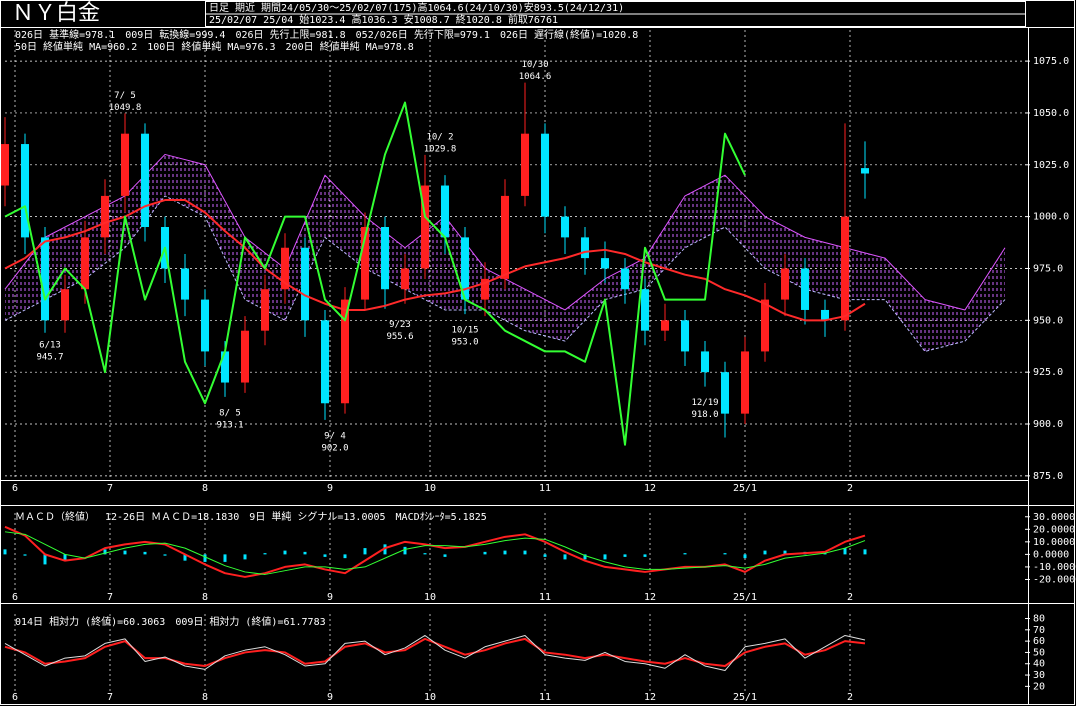 The height and width of the screenshot is (706, 1076). Describe the element at coordinates (650, 488) in the screenshot. I see `x-tick-label: 12` at that location.